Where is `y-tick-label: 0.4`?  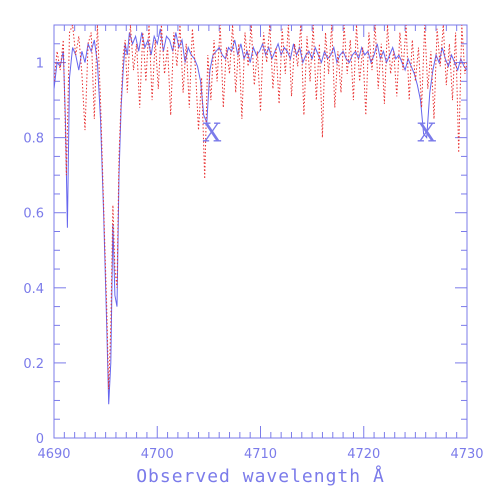
y-tick-label: 0.4 is located at coordinates (33, 289).